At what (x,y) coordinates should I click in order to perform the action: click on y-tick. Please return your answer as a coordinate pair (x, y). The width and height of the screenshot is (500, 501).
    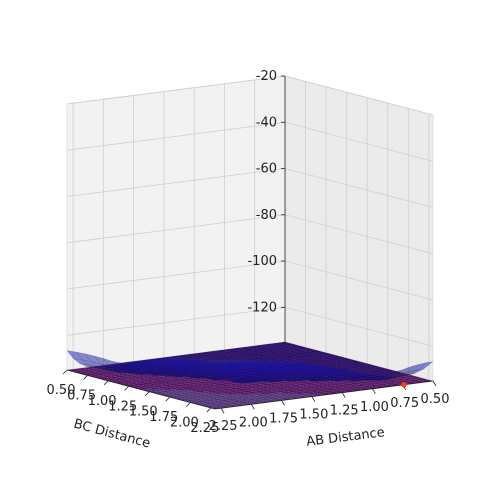
    Looking at the image, I should click on (188, 404).